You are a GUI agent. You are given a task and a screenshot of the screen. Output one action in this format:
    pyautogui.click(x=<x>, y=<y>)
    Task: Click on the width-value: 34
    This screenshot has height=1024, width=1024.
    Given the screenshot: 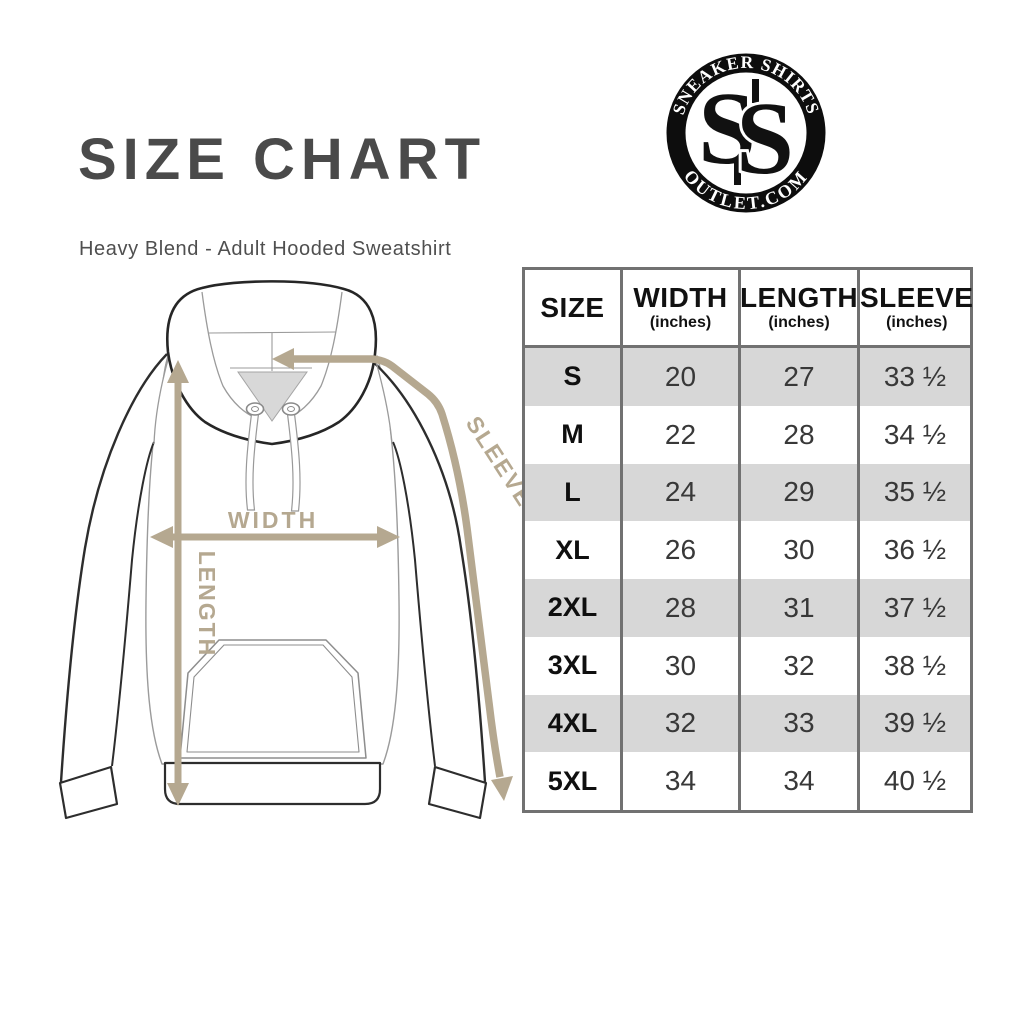 What is the action you would take?
    pyautogui.click(x=682, y=781)
    